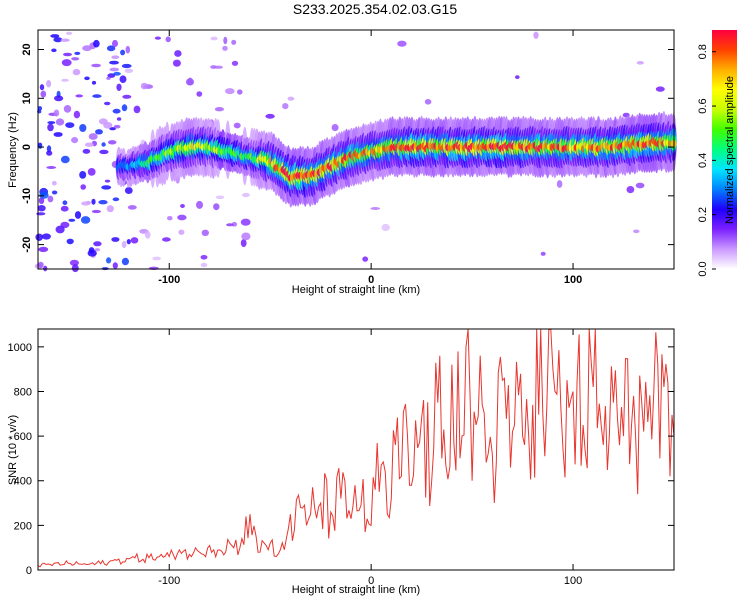 The height and width of the screenshot is (600, 750). Describe the element at coordinates (13, 450) in the screenshot. I see `snr-y-label: SNR (10 * v/v)` at that location.